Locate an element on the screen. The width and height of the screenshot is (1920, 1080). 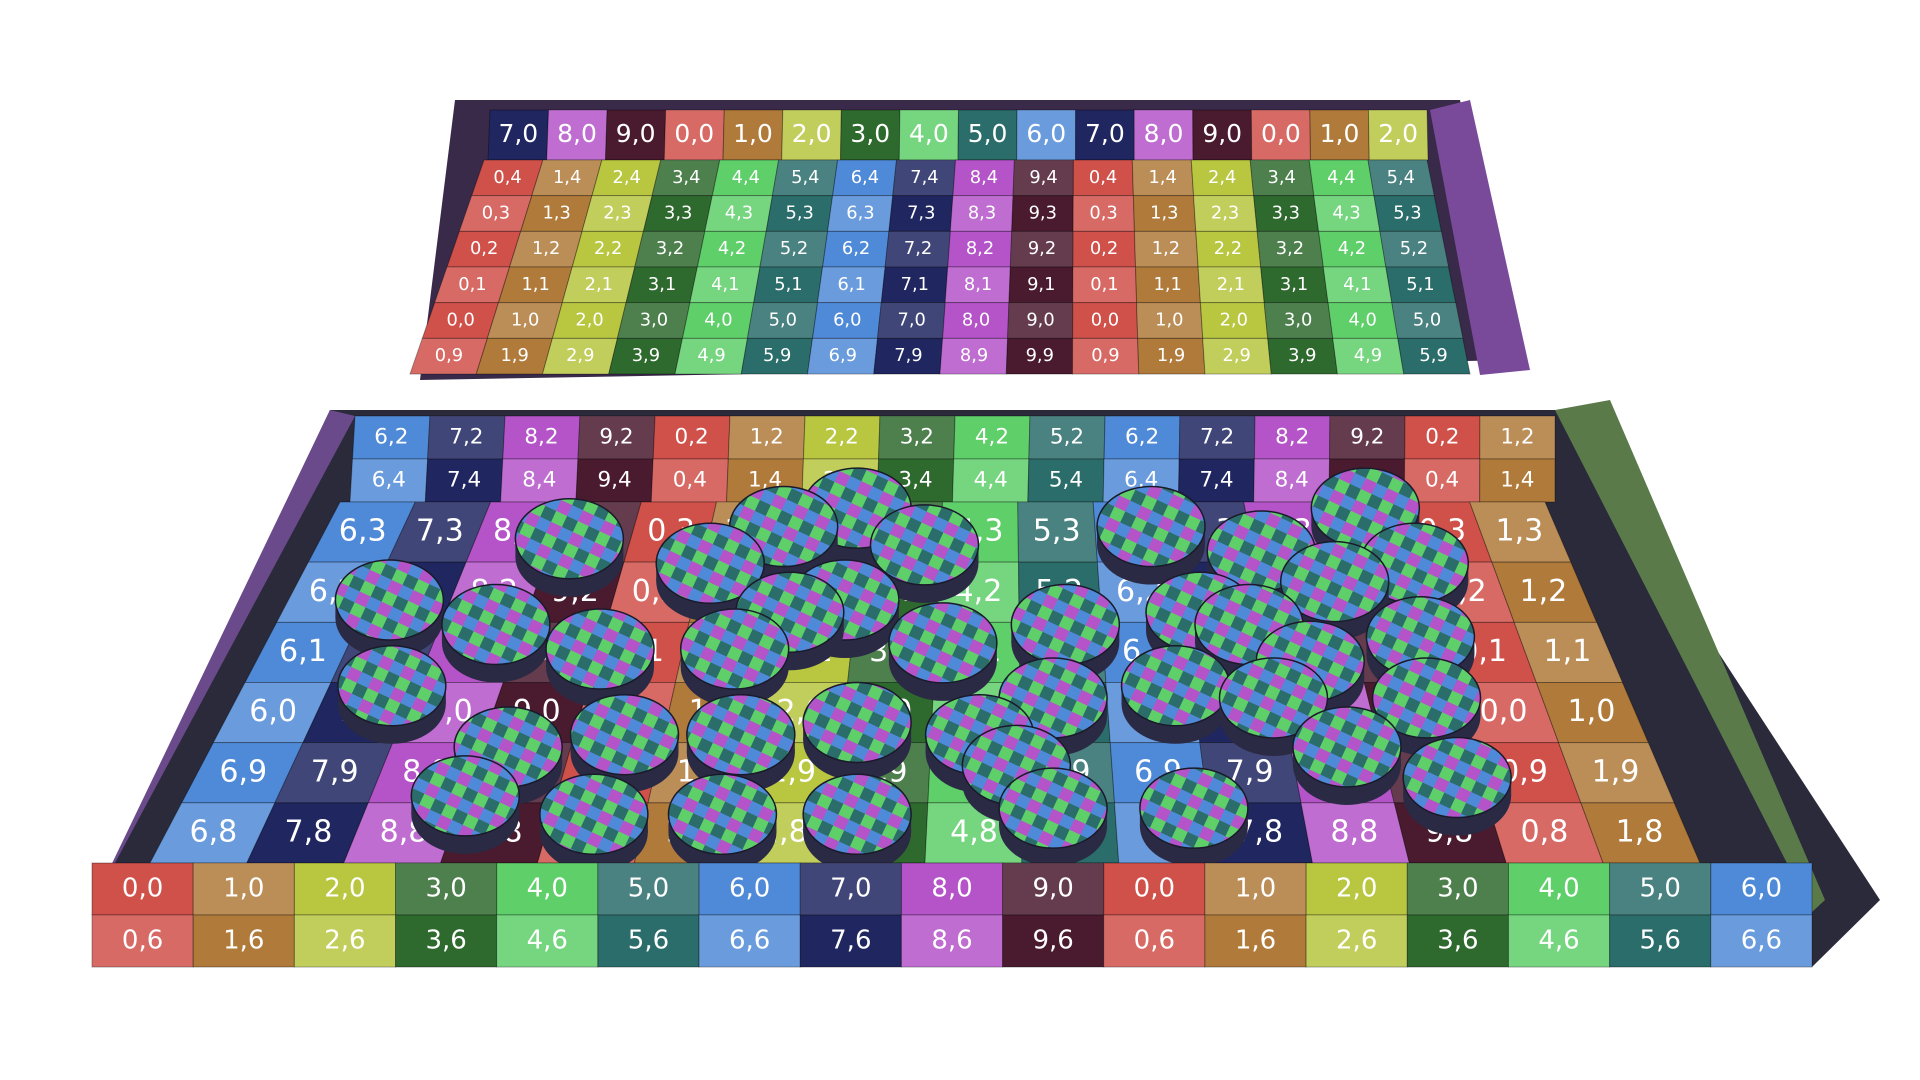
cell-label: 7,0 is located at coordinates (911, 320).